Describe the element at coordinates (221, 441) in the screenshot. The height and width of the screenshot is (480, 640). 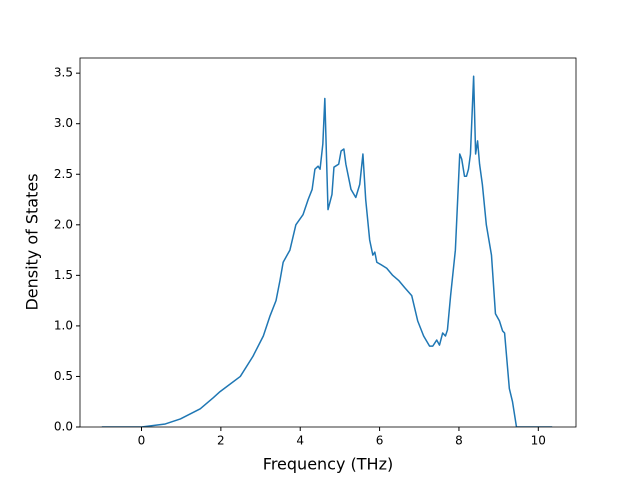
I see `x-tick-label: 2` at that location.